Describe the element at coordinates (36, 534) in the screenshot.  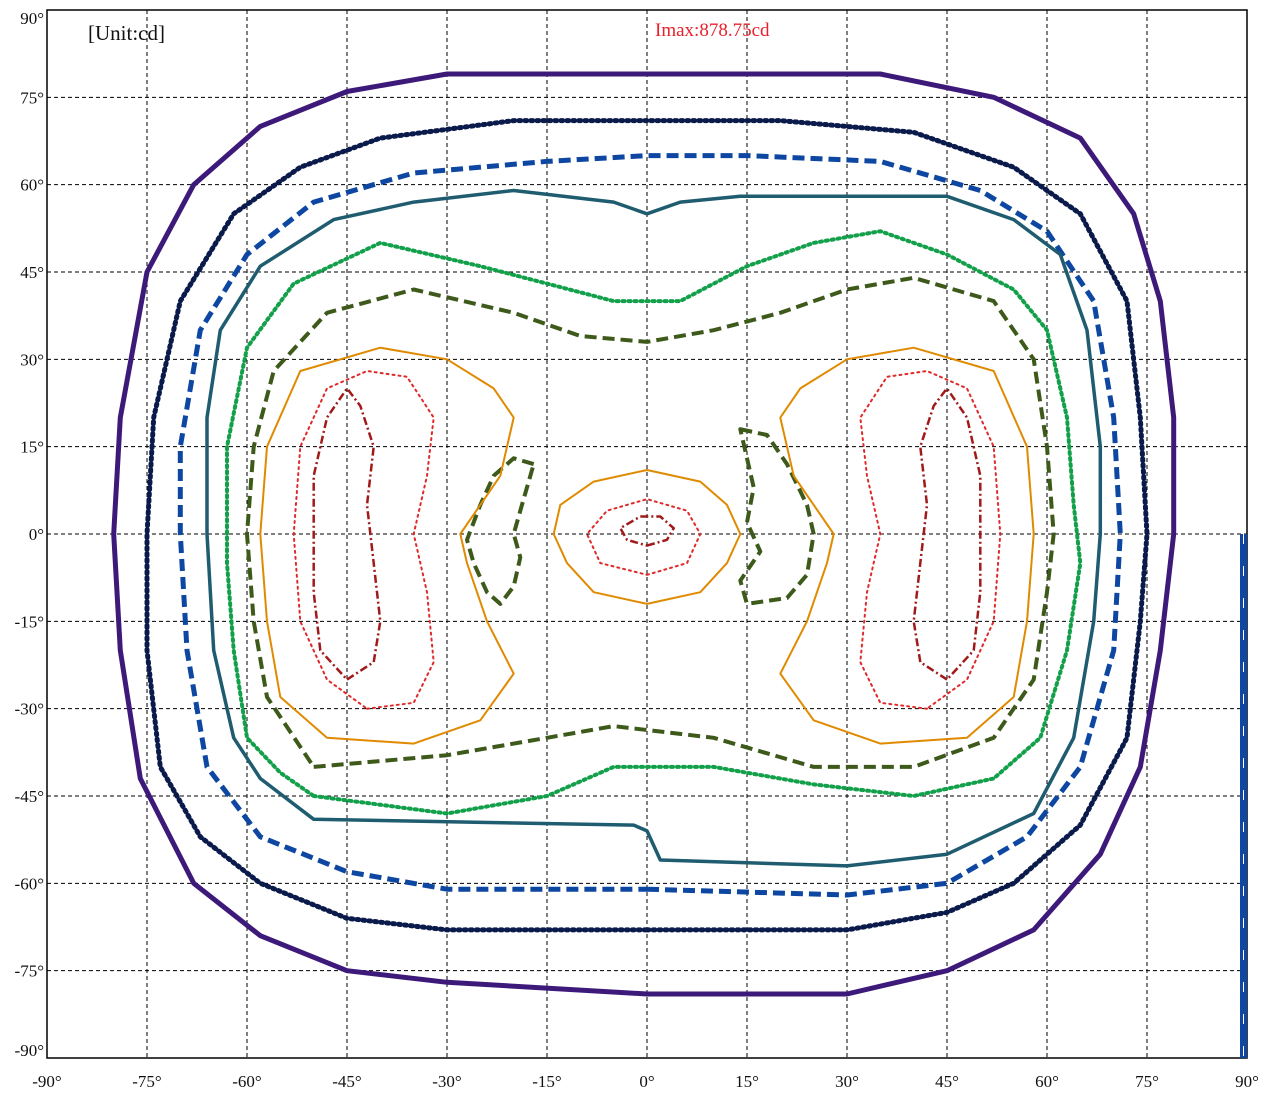
I see `y-tick-label: 0°` at that location.